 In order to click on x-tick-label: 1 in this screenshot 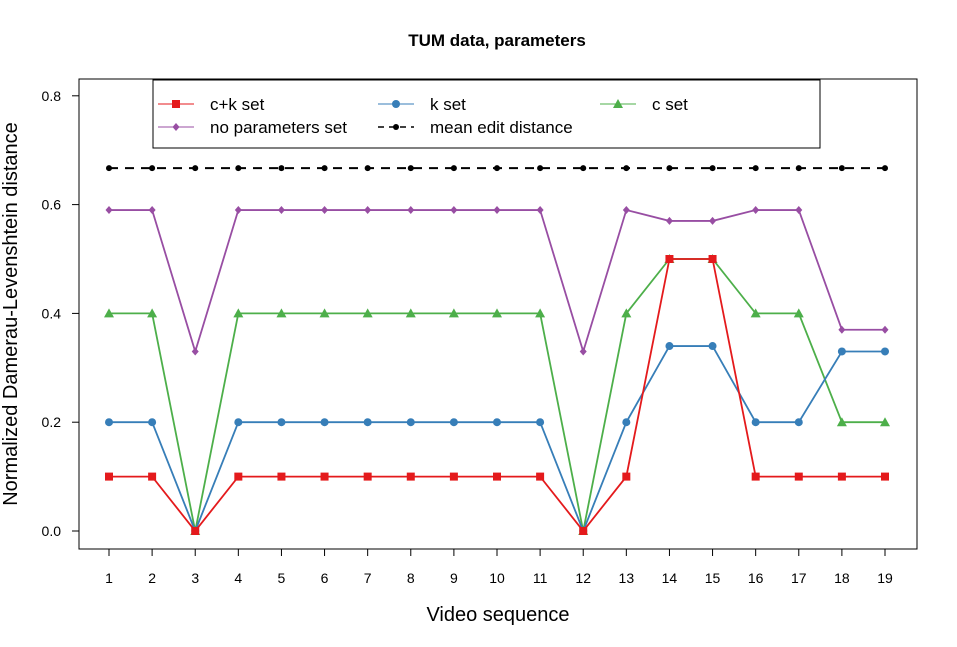, I will do `click(109, 578)`.